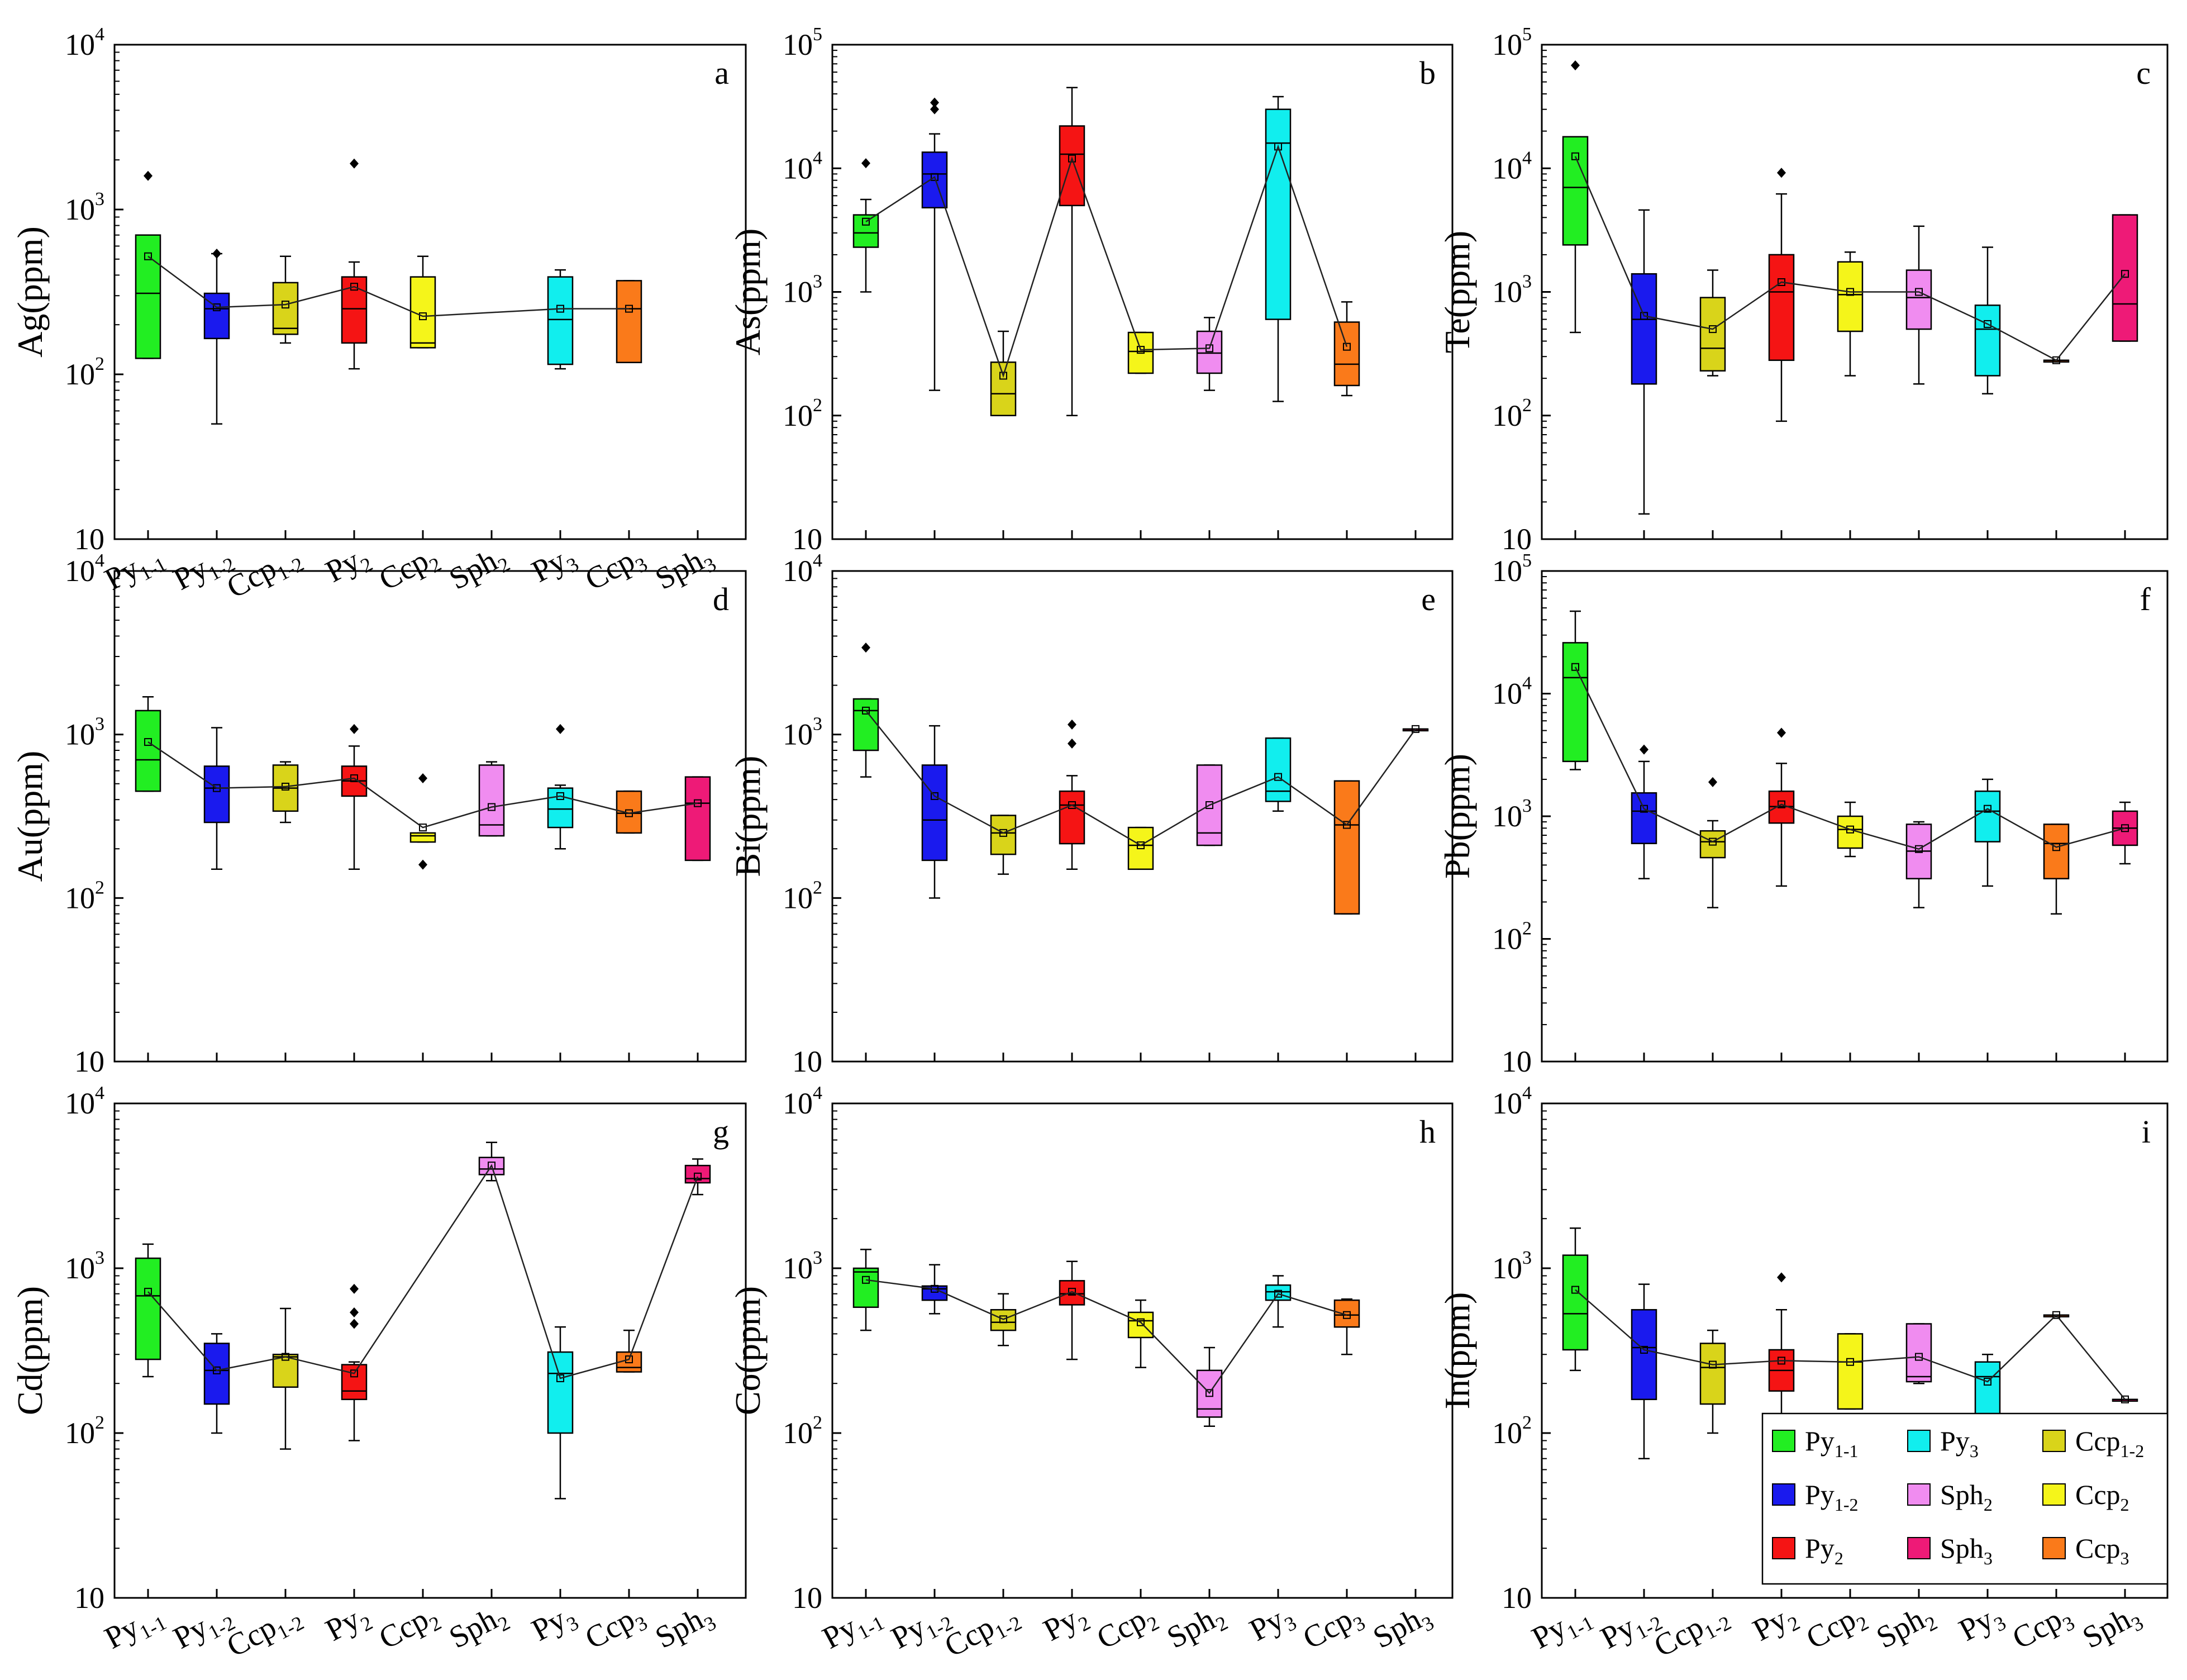 The width and height of the screenshot is (2187, 1680). Describe the element at coordinates (1333, 1629) in the screenshot. I see `x-tick-label: Ccp3` at that location.